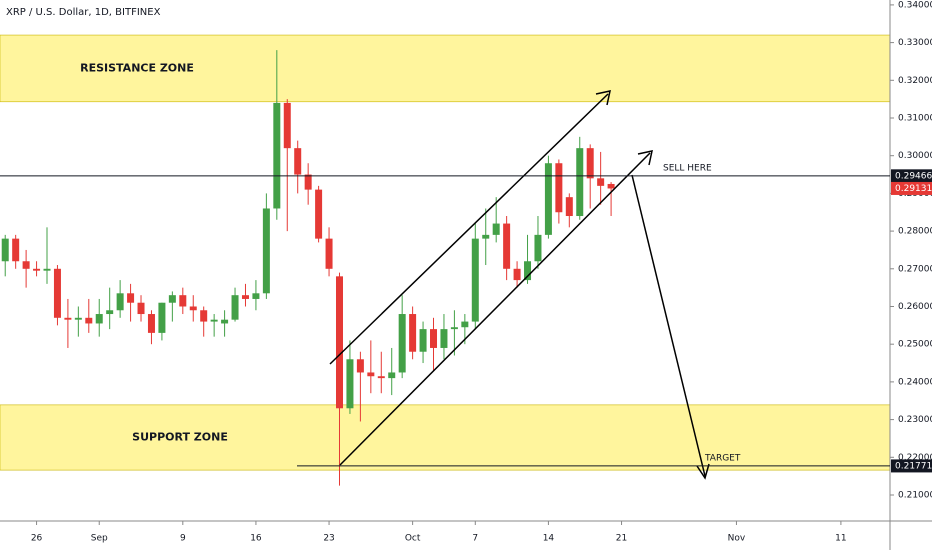  What do you see at coordinates (183, 539) in the screenshot?
I see `x-tick-label: 9` at bounding box center [183, 539].